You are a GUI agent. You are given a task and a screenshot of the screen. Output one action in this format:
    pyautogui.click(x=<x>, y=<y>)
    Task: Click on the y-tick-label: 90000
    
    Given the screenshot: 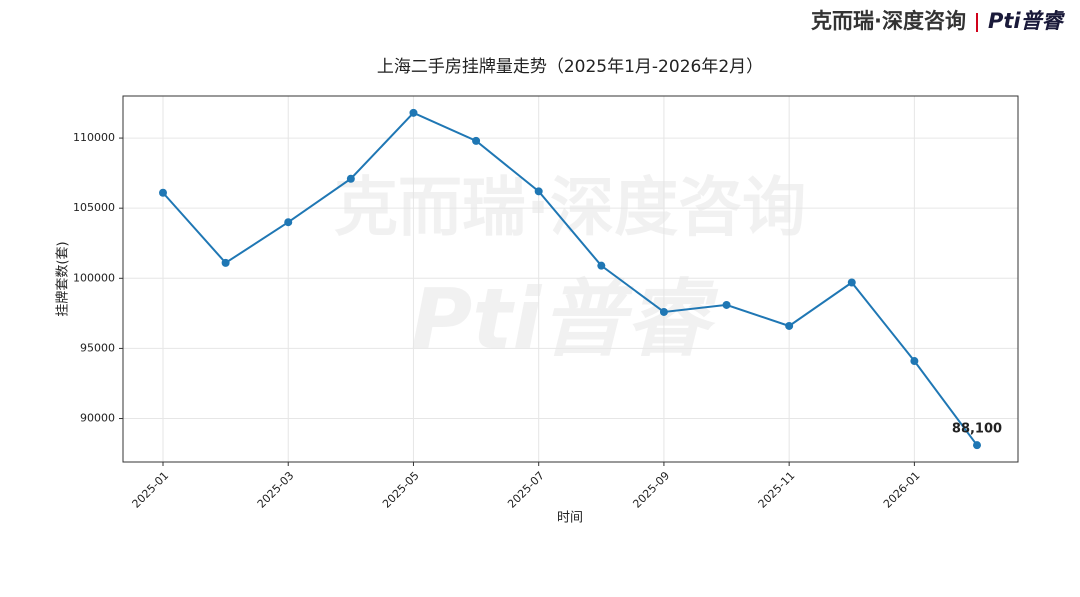 What is the action you would take?
    pyautogui.click(x=97, y=418)
    